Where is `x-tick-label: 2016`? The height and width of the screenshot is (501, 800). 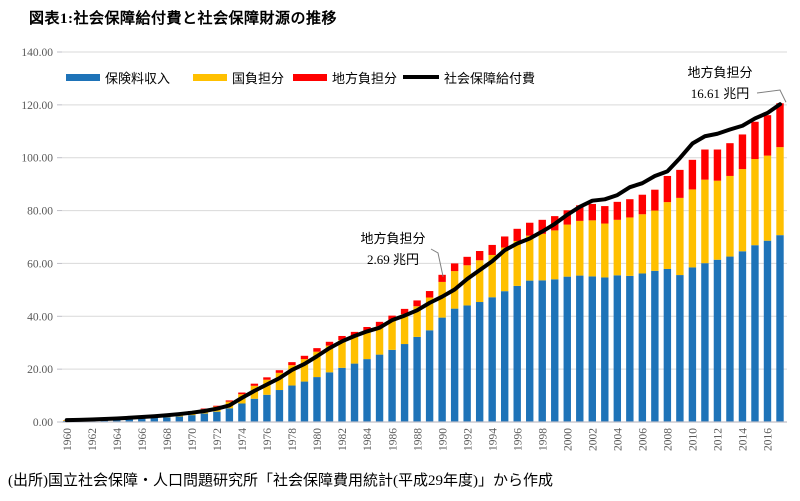 x-tick-label: 2016 is located at coordinates (769, 439).